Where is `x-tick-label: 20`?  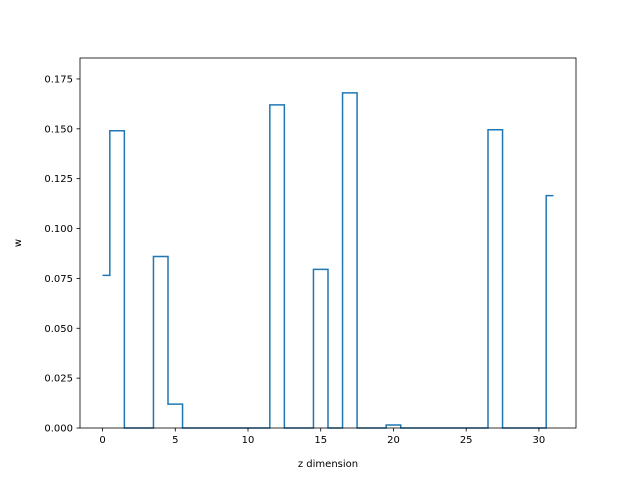
x-tick-label: 20 is located at coordinates (393, 440).